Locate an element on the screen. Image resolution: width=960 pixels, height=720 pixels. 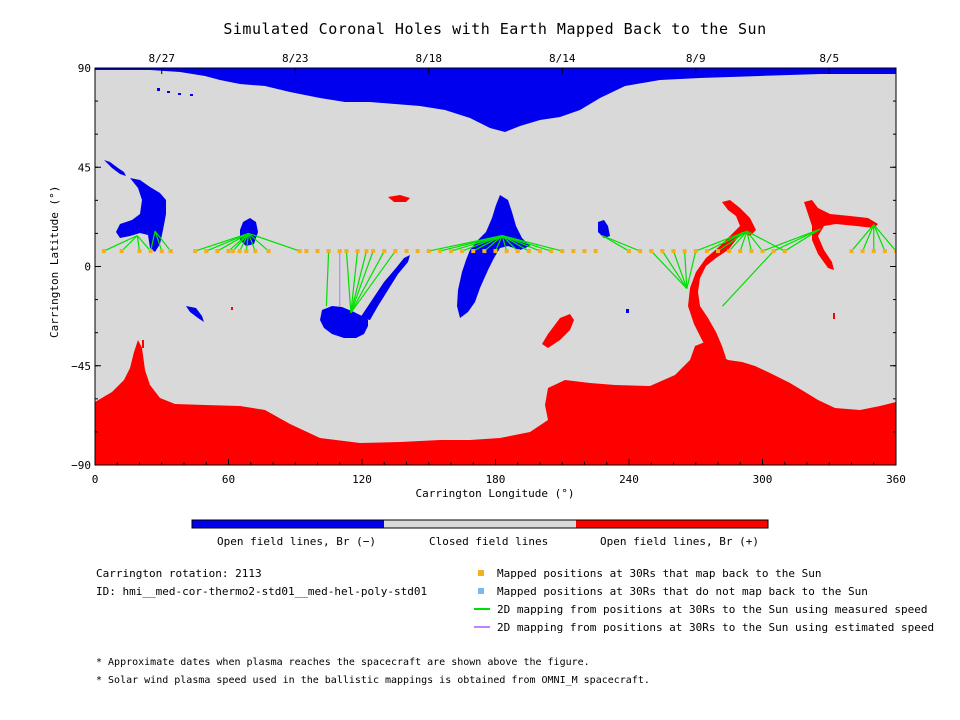
north-polar-coronal-hole is located at coordinates (495, 100).